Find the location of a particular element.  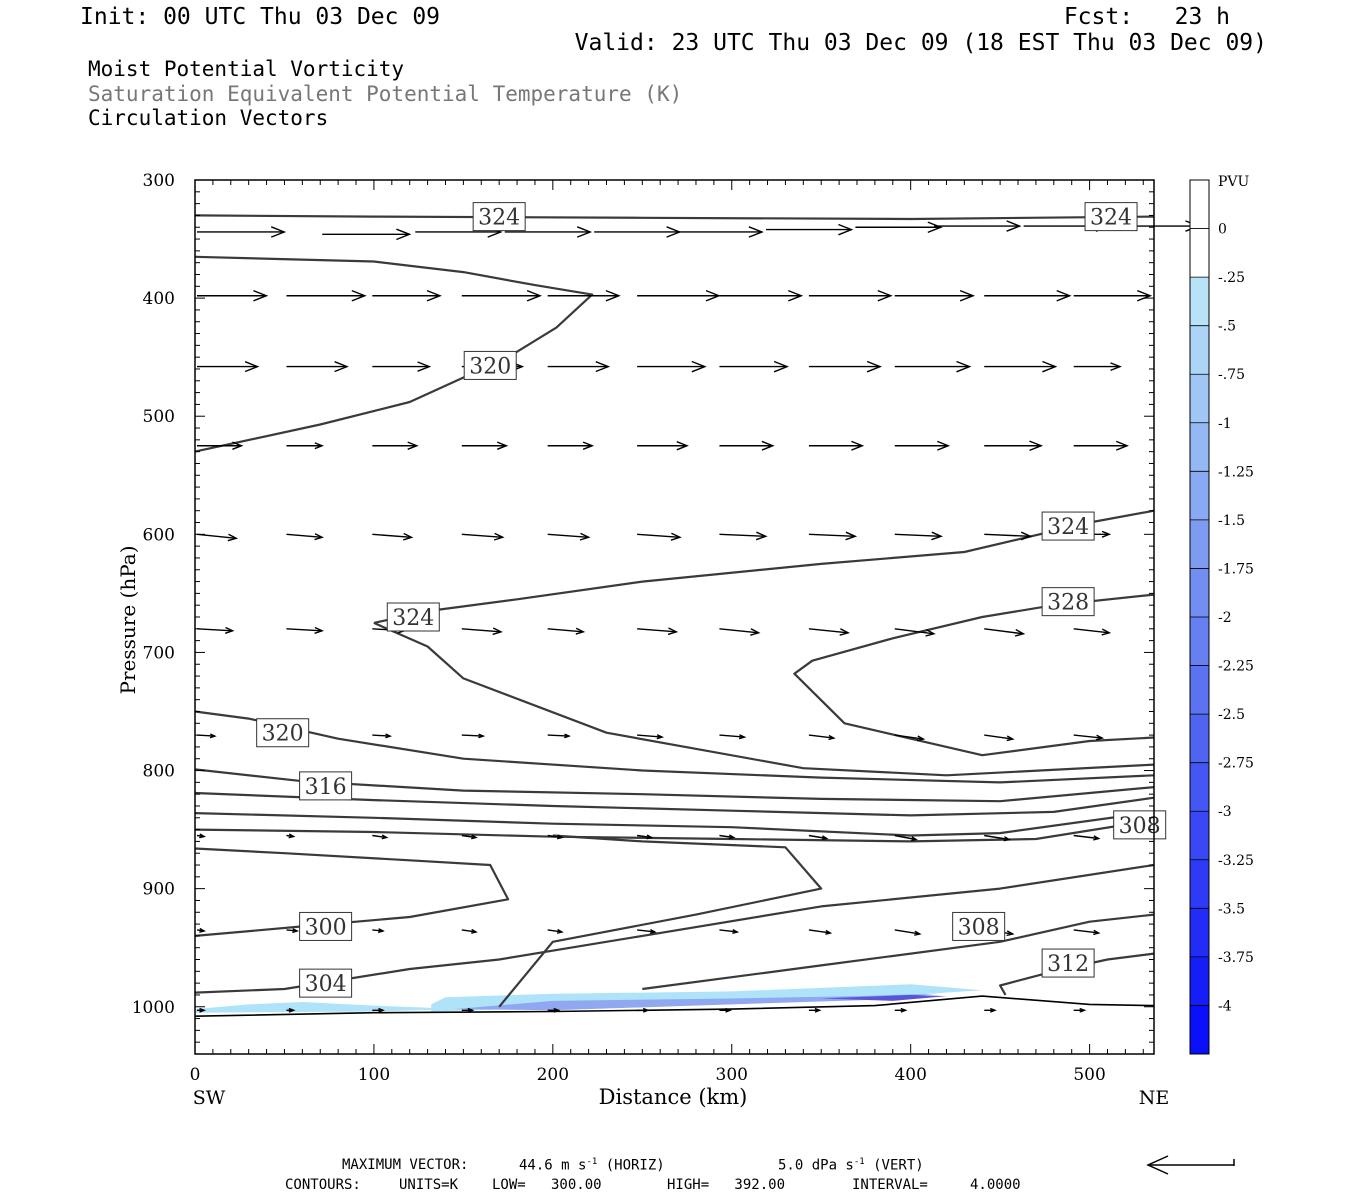

y-tick-label: 800 is located at coordinates (159, 772).